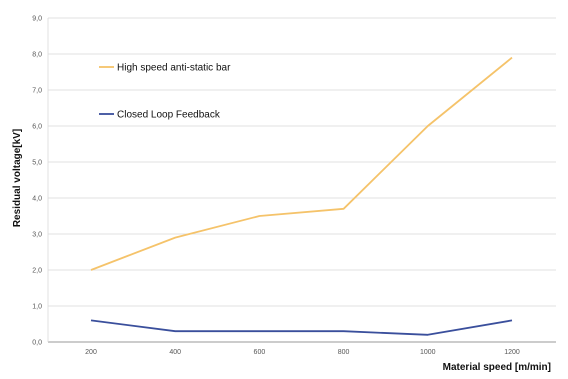 This screenshot has height=379, width=568. I want to click on legend-label: High speed anti-static bar, so click(174, 68).